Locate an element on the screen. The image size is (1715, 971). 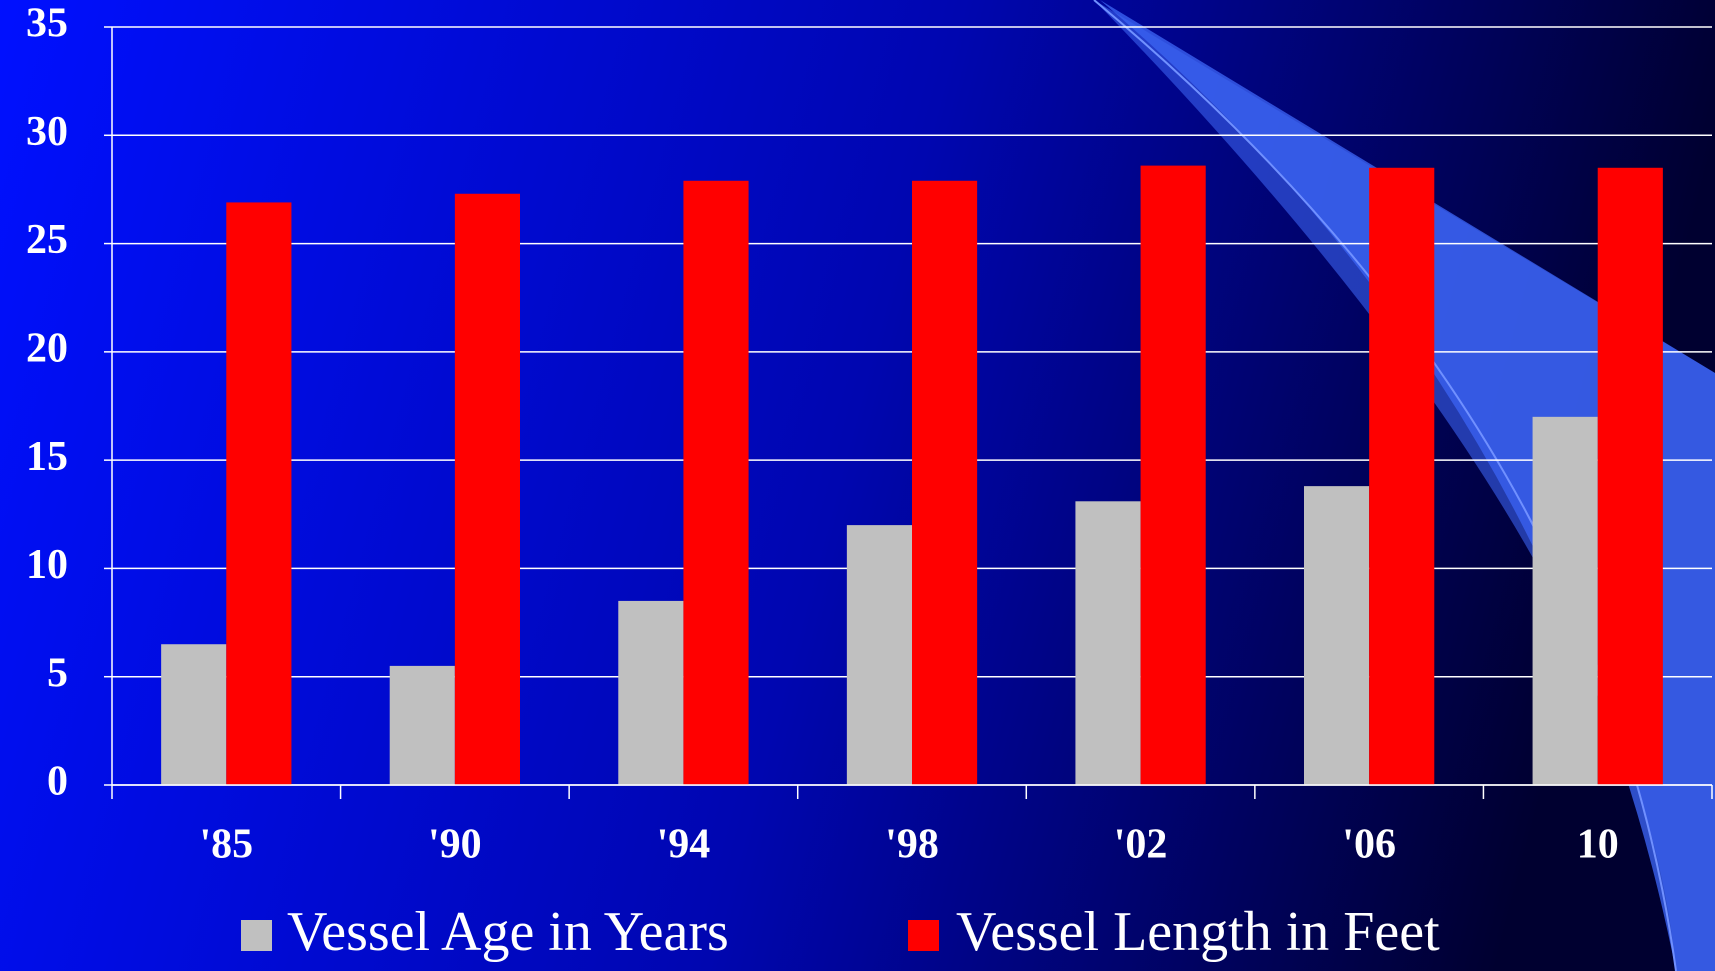
y-tick-label: 5 is located at coordinates (57, 673).